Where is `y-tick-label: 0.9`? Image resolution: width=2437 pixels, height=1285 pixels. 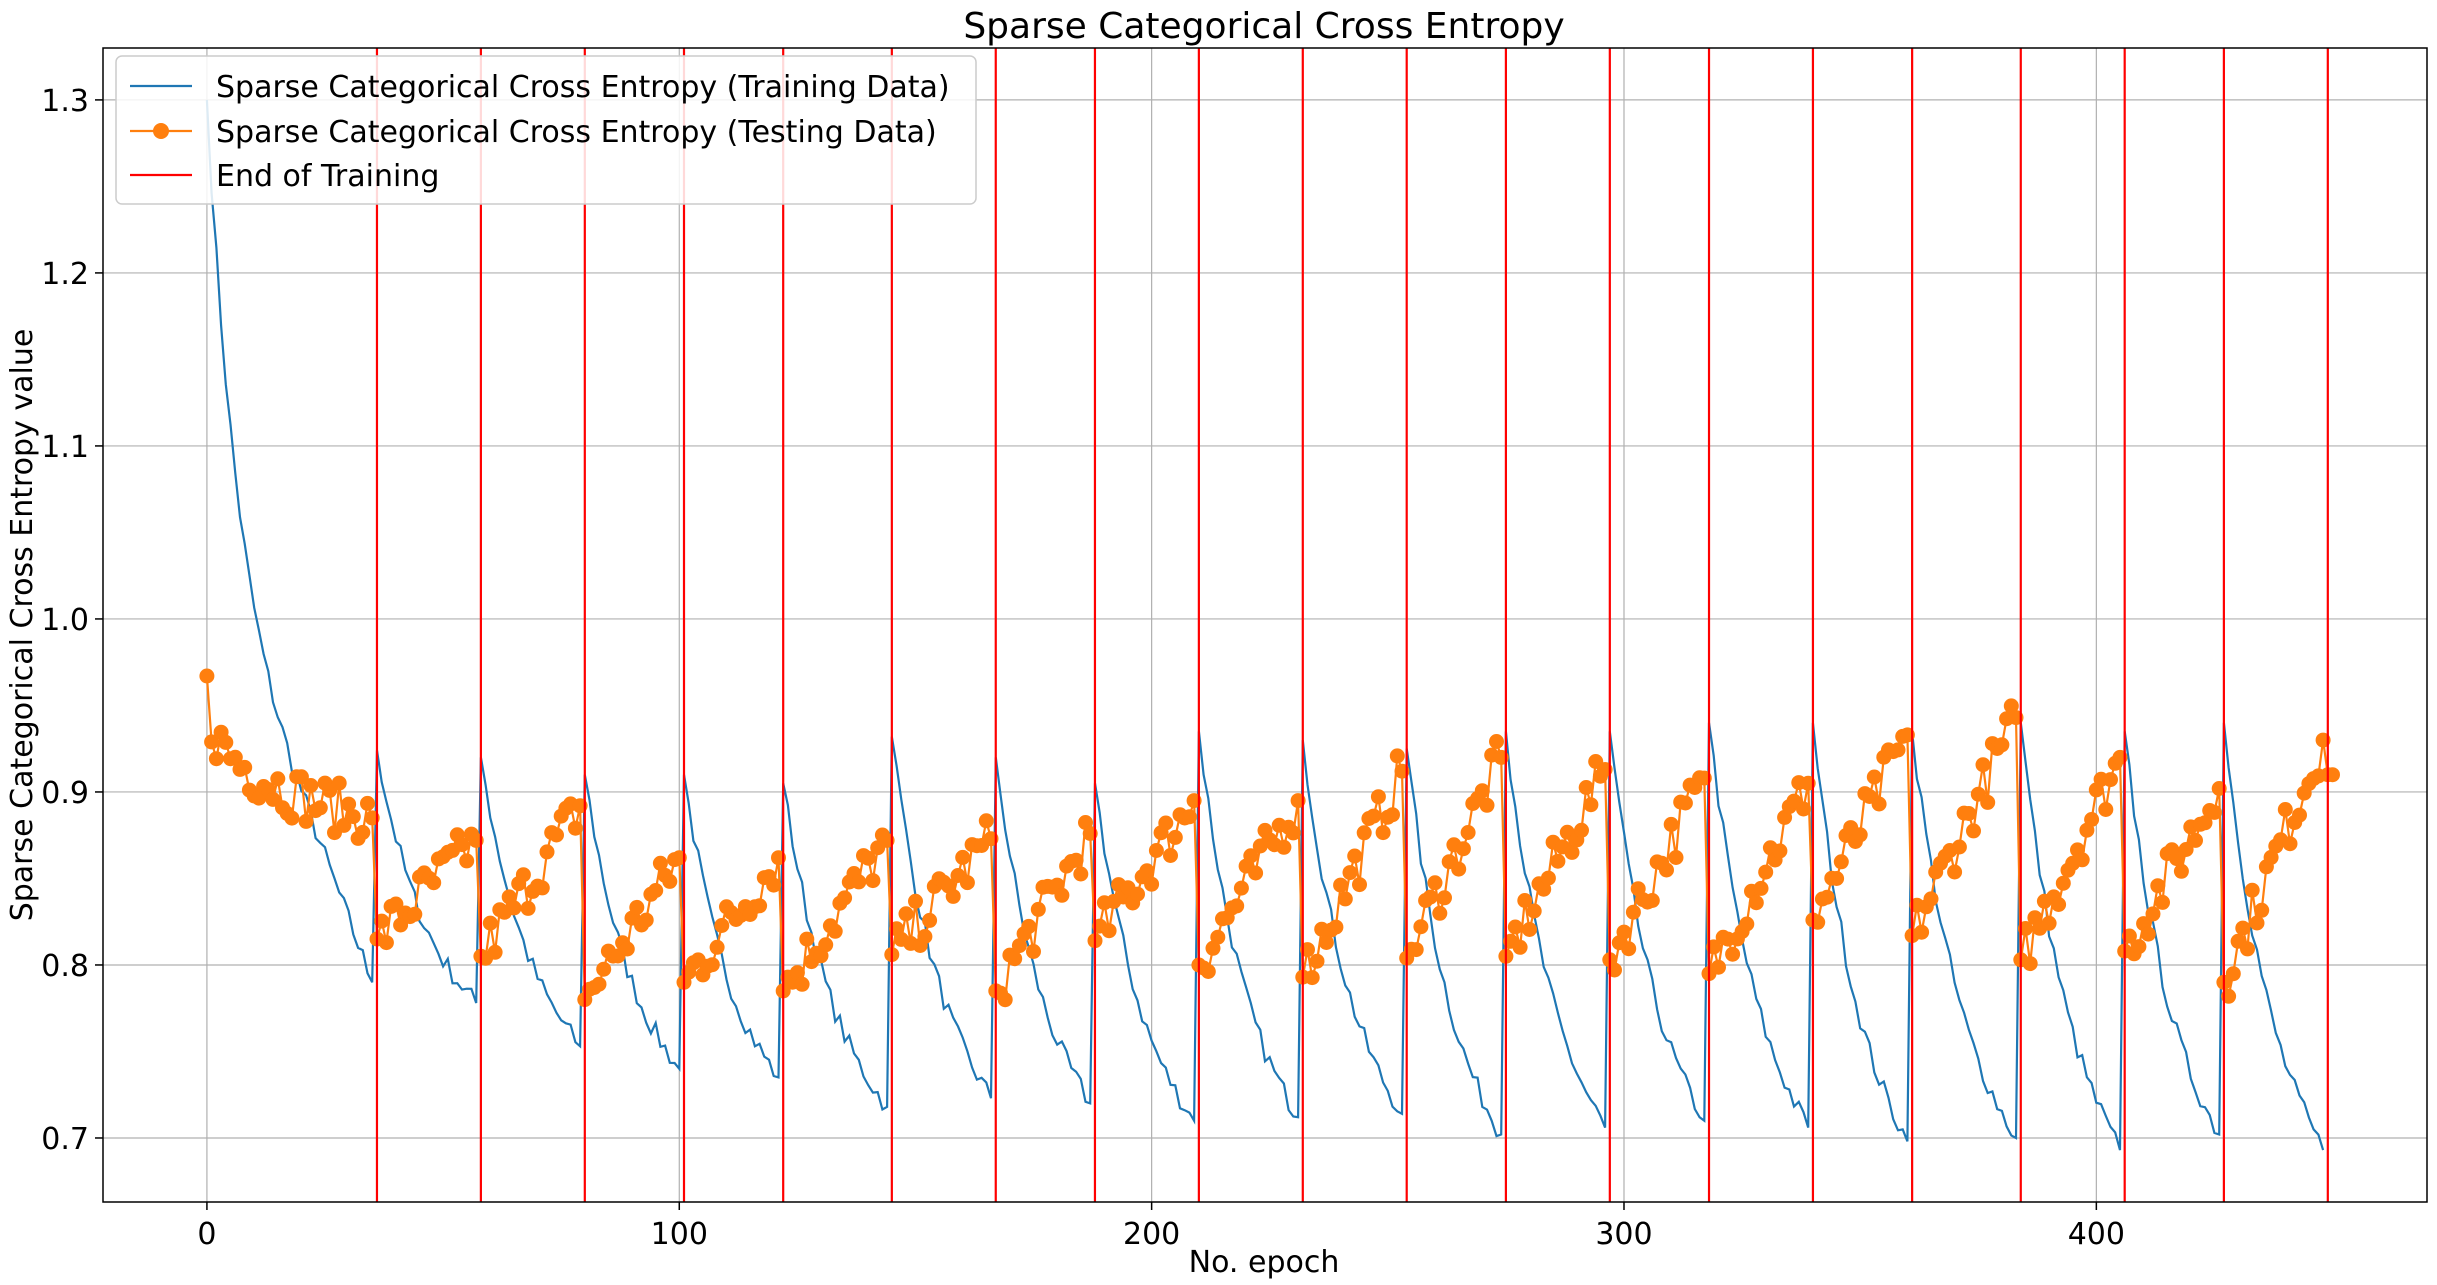 y-tick-label: 0.9 is located at coordinates (65, 793).